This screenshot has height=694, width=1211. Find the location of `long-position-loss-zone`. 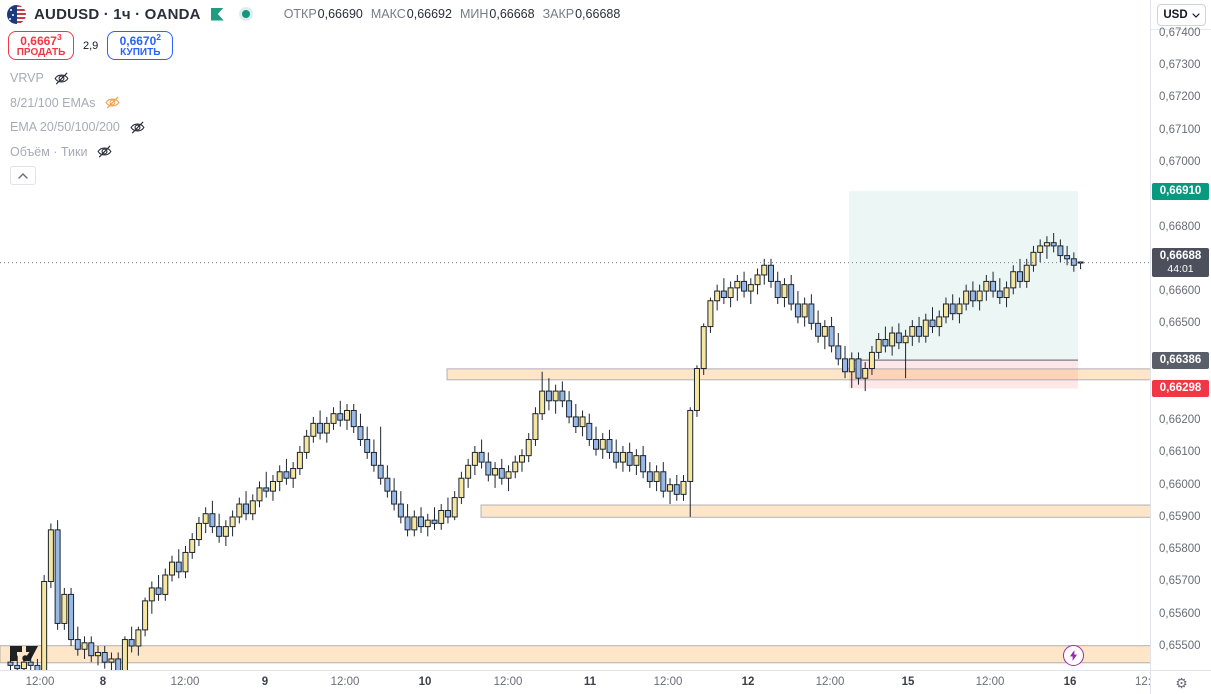

long-position-loss-zone is located at coordinates (963, 374).